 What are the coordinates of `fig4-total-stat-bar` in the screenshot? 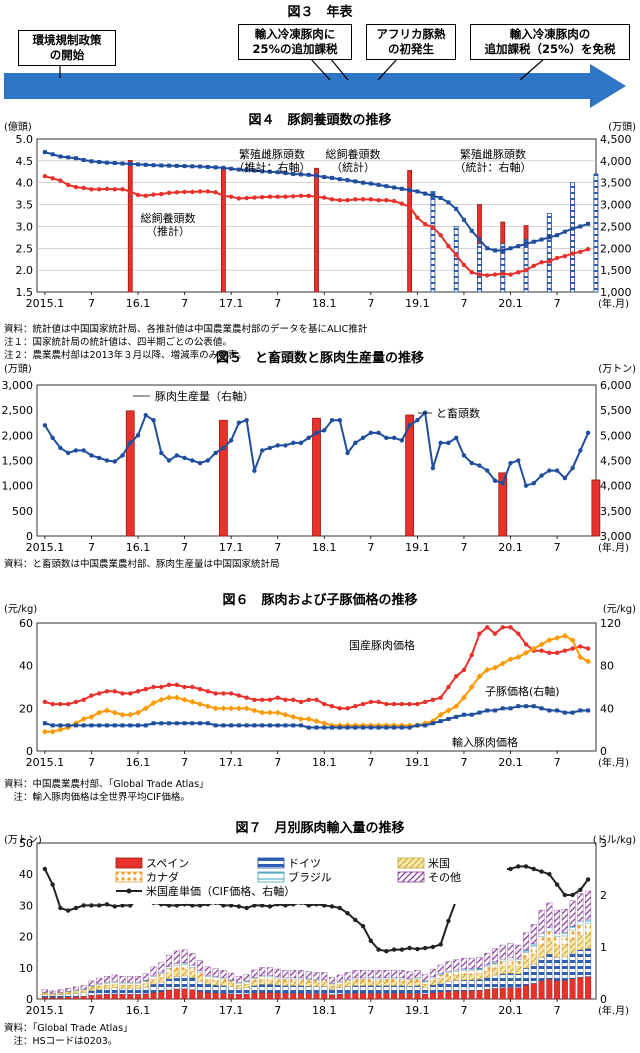 It's located at (223, 230).